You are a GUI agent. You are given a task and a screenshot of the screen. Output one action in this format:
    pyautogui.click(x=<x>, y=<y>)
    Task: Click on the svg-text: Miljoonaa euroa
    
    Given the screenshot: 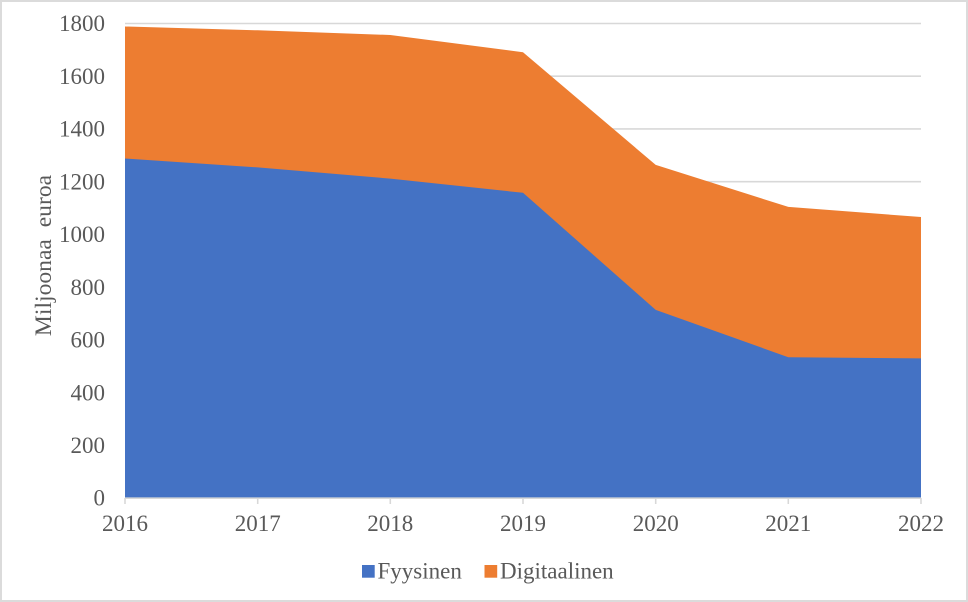 What is the action you would take?
    pyautogui.click(x=44, y=255)
    